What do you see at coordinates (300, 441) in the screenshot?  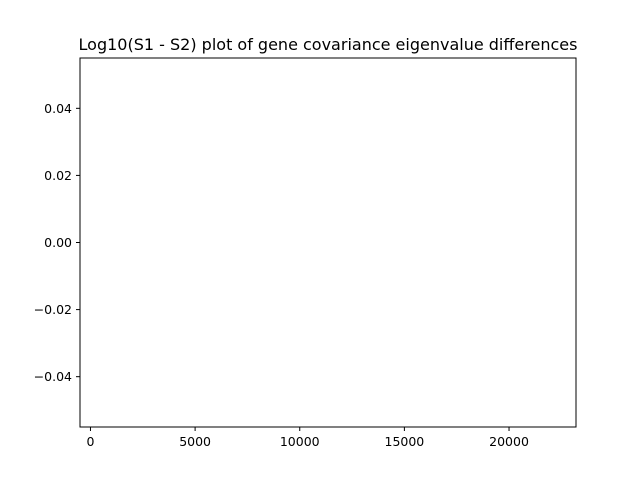 I see `x-tick-label: 10000` at bounding box center [300, 441].